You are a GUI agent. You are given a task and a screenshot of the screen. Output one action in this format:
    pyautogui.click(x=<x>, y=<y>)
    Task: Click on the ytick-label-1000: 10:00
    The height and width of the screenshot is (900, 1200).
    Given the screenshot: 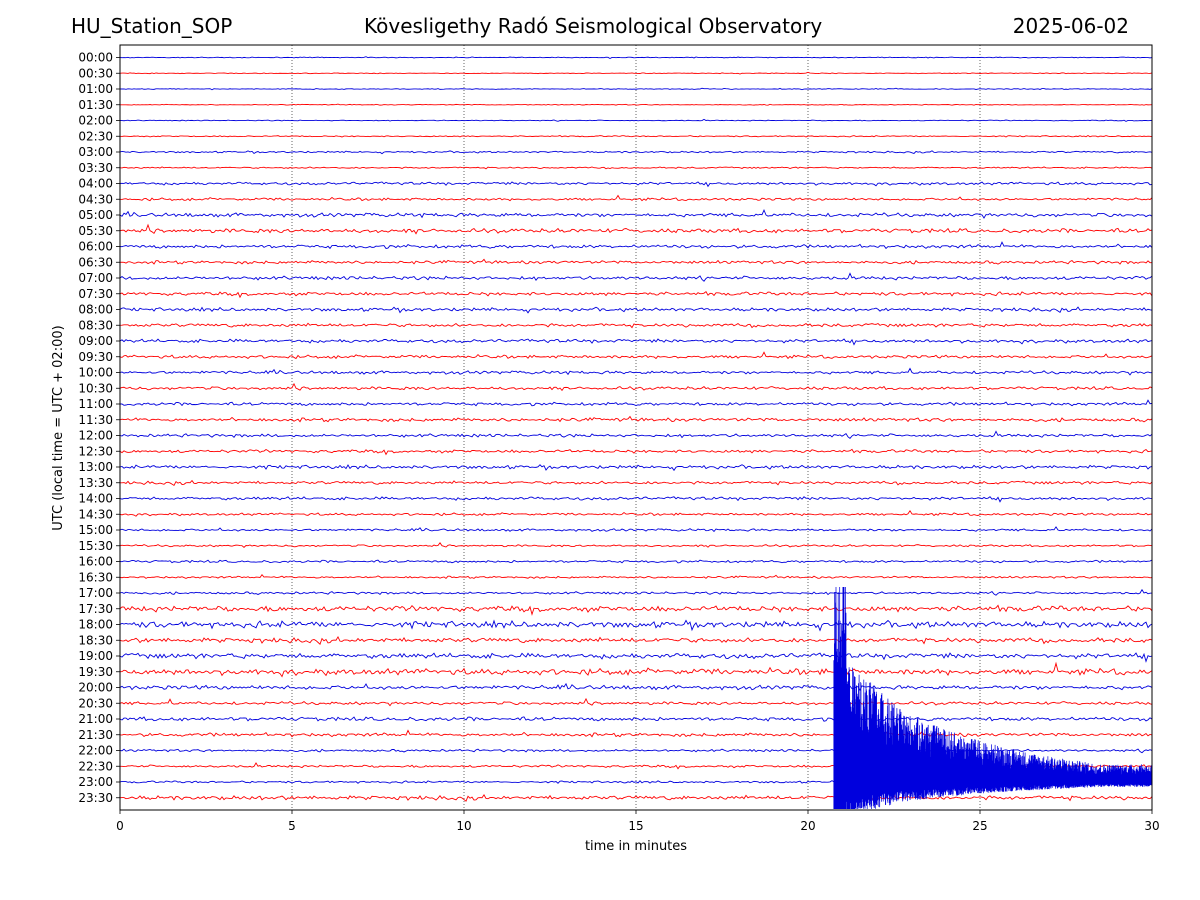 What is the action you would take?
    pyautogui.click(x=95, y=373)
    